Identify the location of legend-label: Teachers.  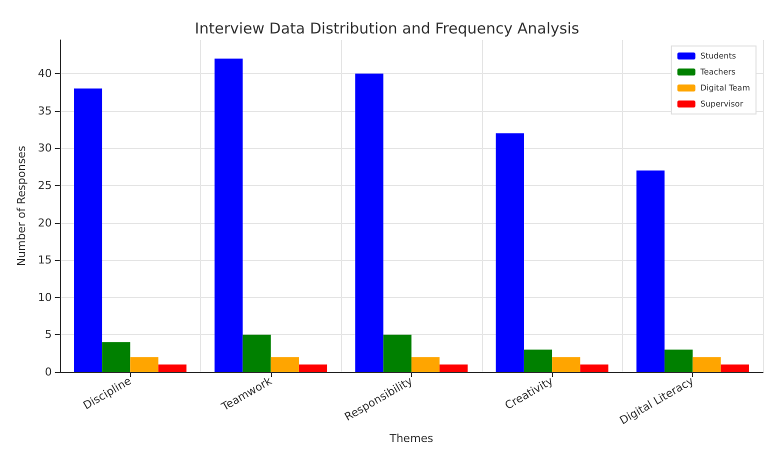
(717, 72).